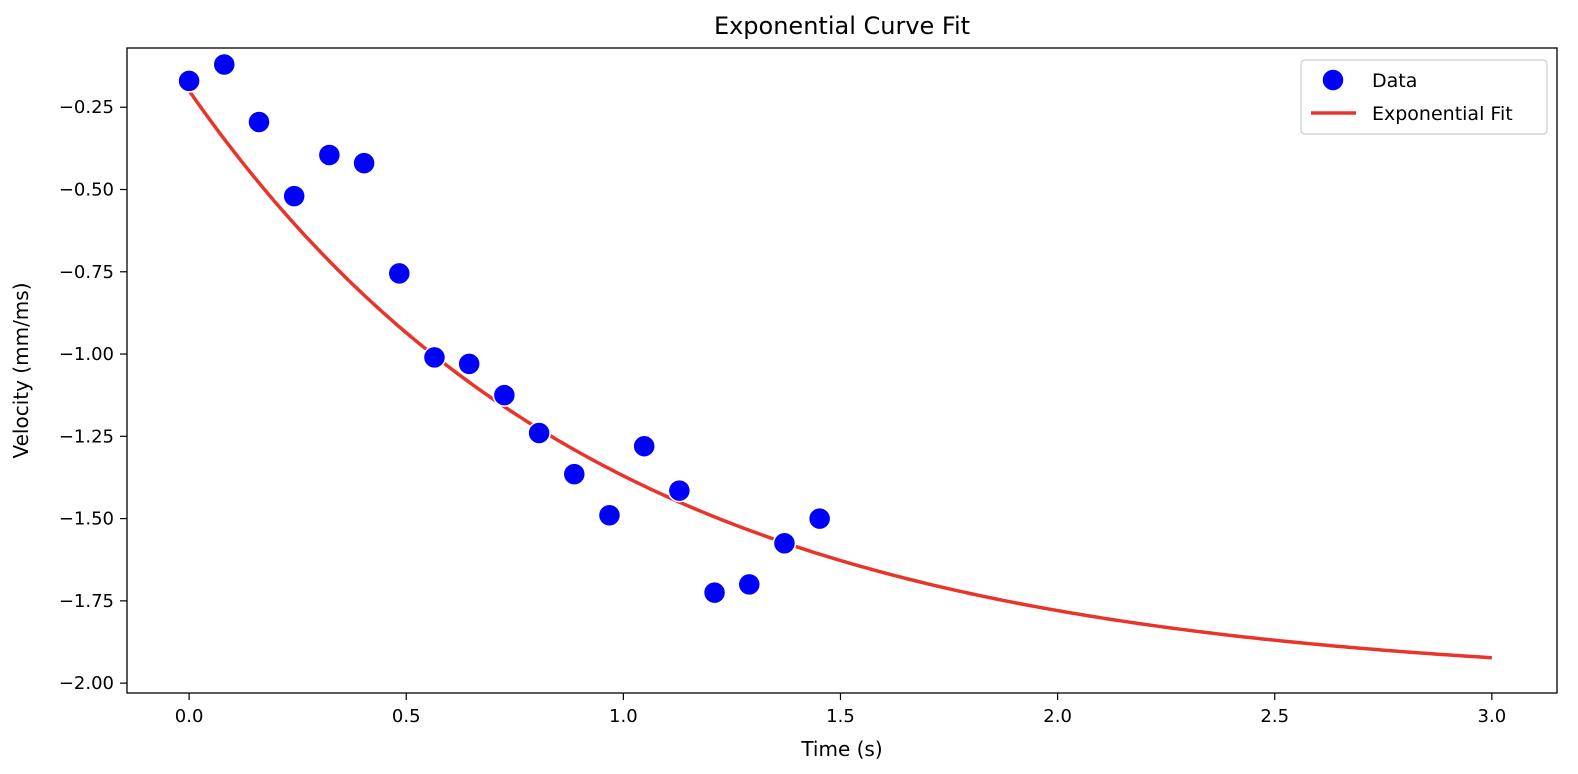 This screenshot has height=774, width=1578. I want to click on y-tick-label: −2.00, so click(86, 683).